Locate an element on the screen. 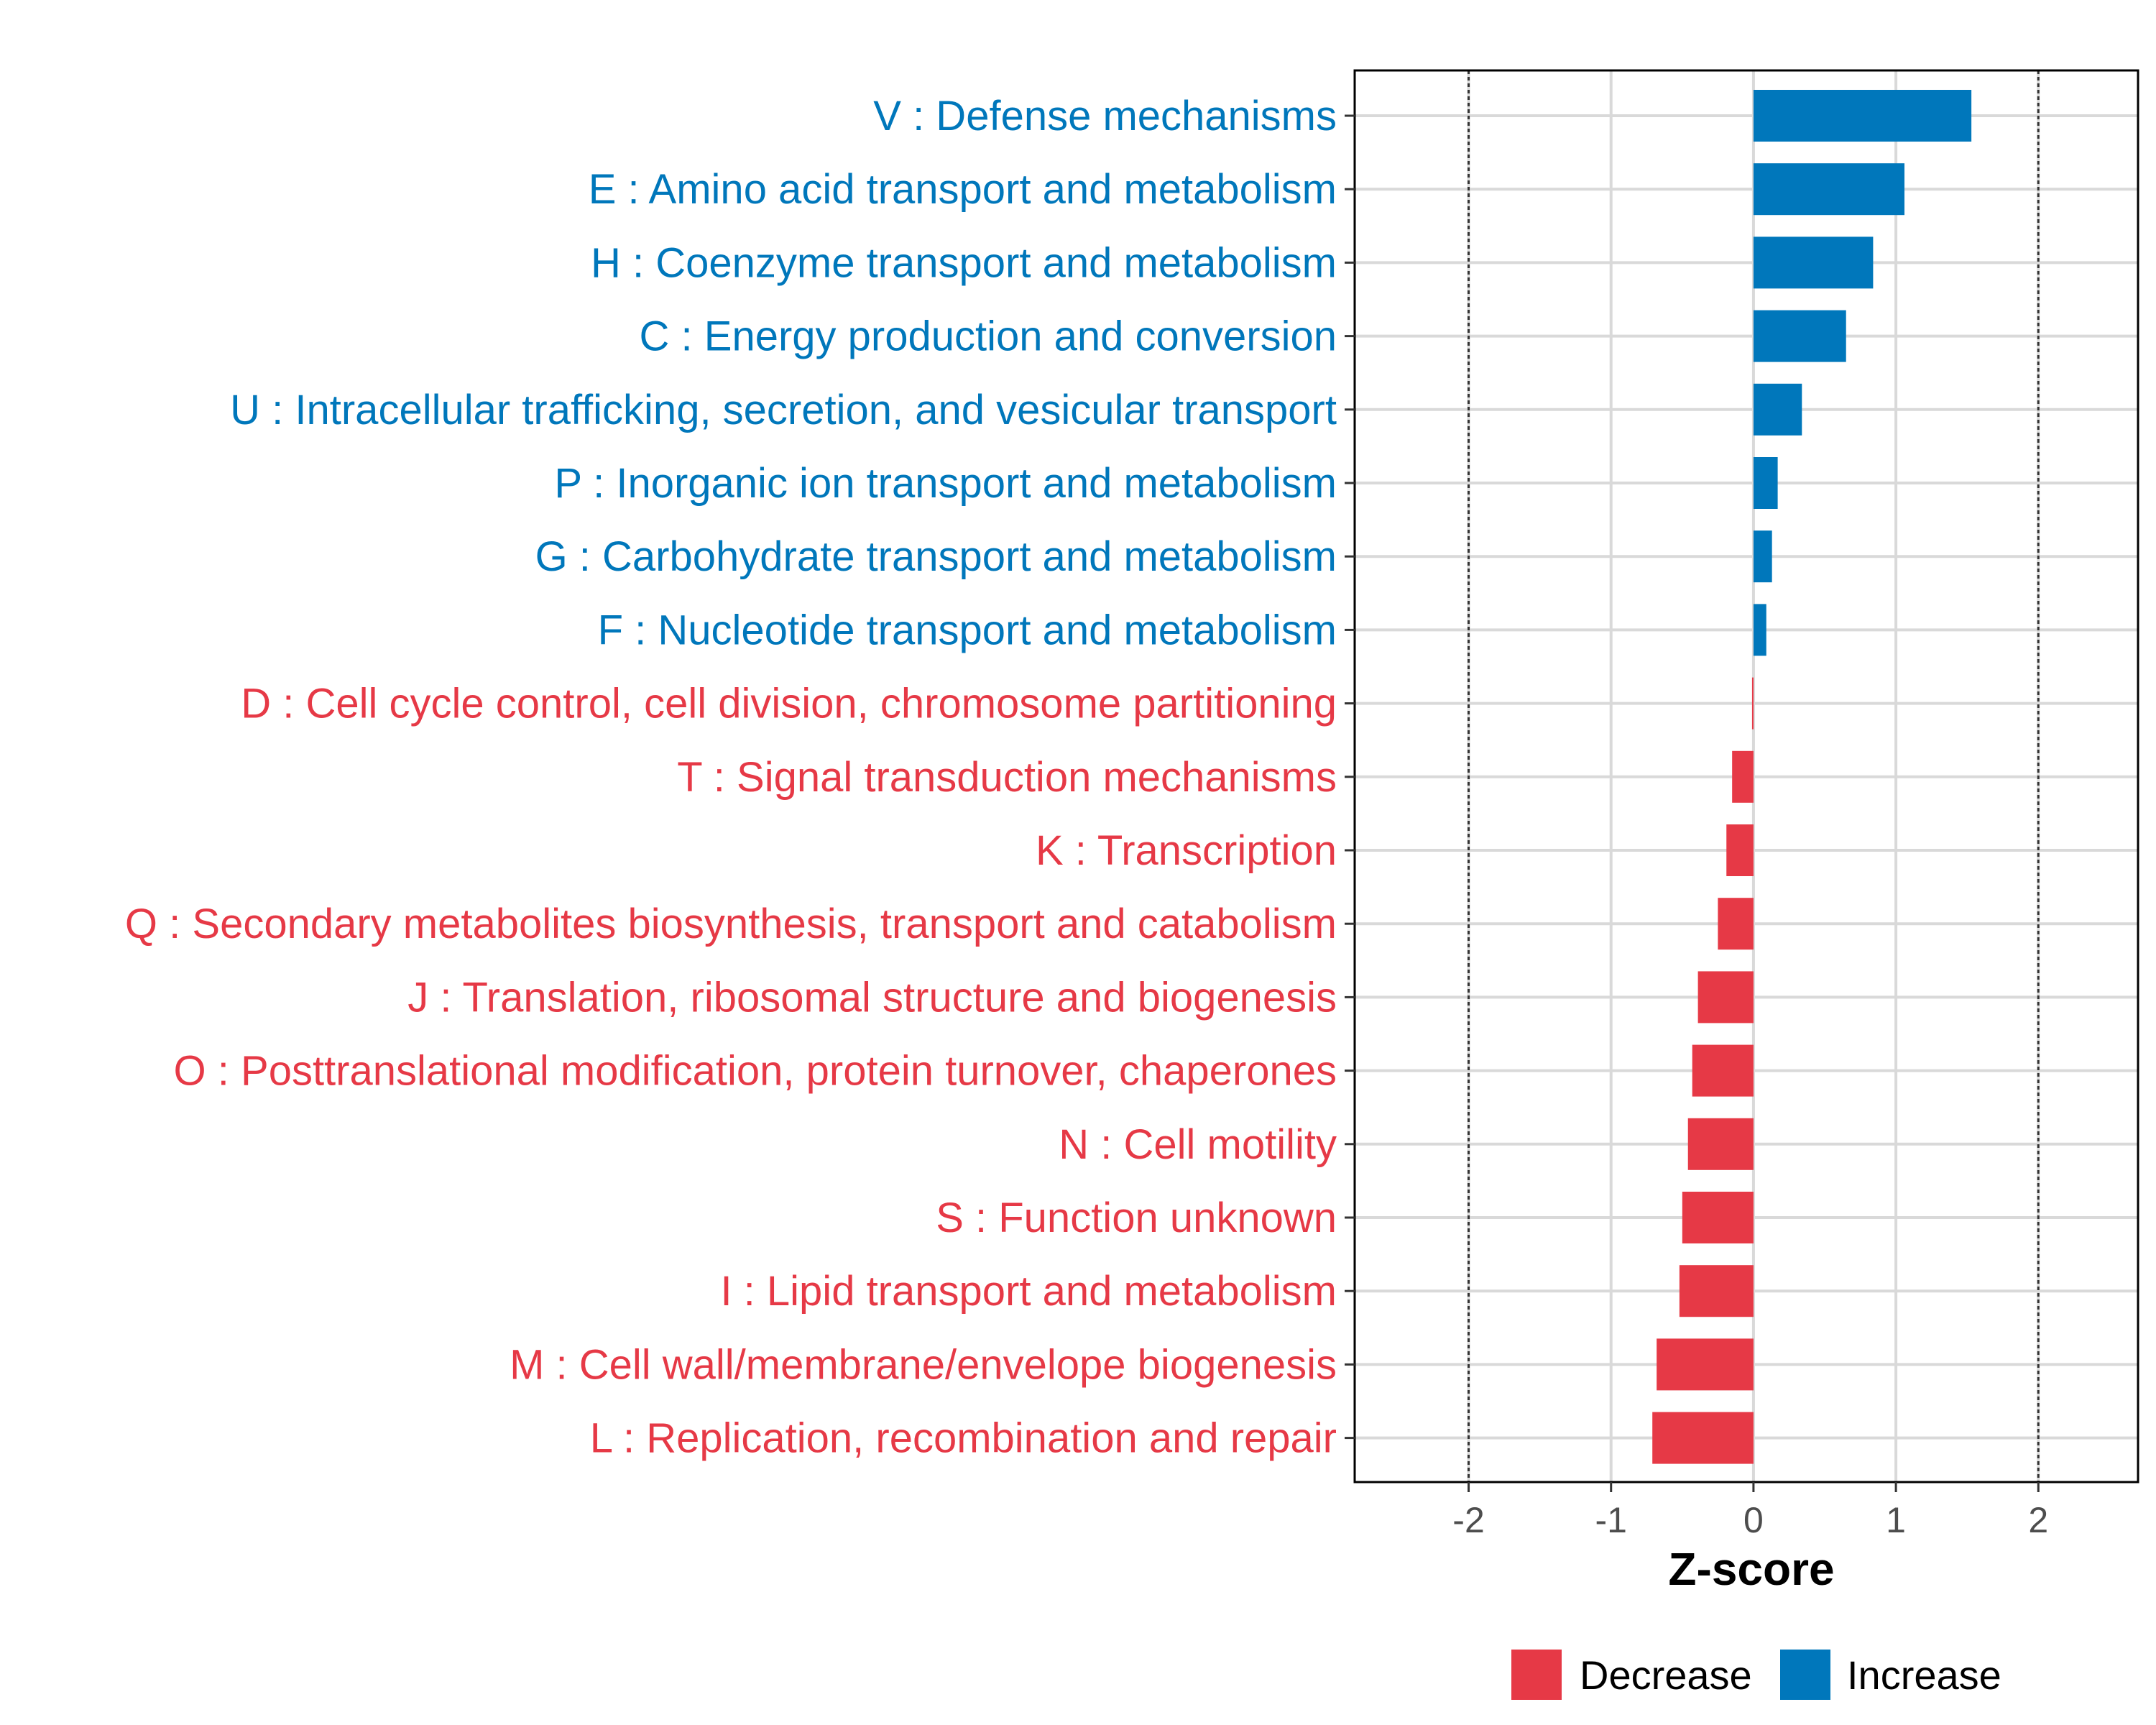 The width and height of the screenshot is (2156, 1725). category-label: V : Defense mechanisms is located at coordinates (1105, 116).